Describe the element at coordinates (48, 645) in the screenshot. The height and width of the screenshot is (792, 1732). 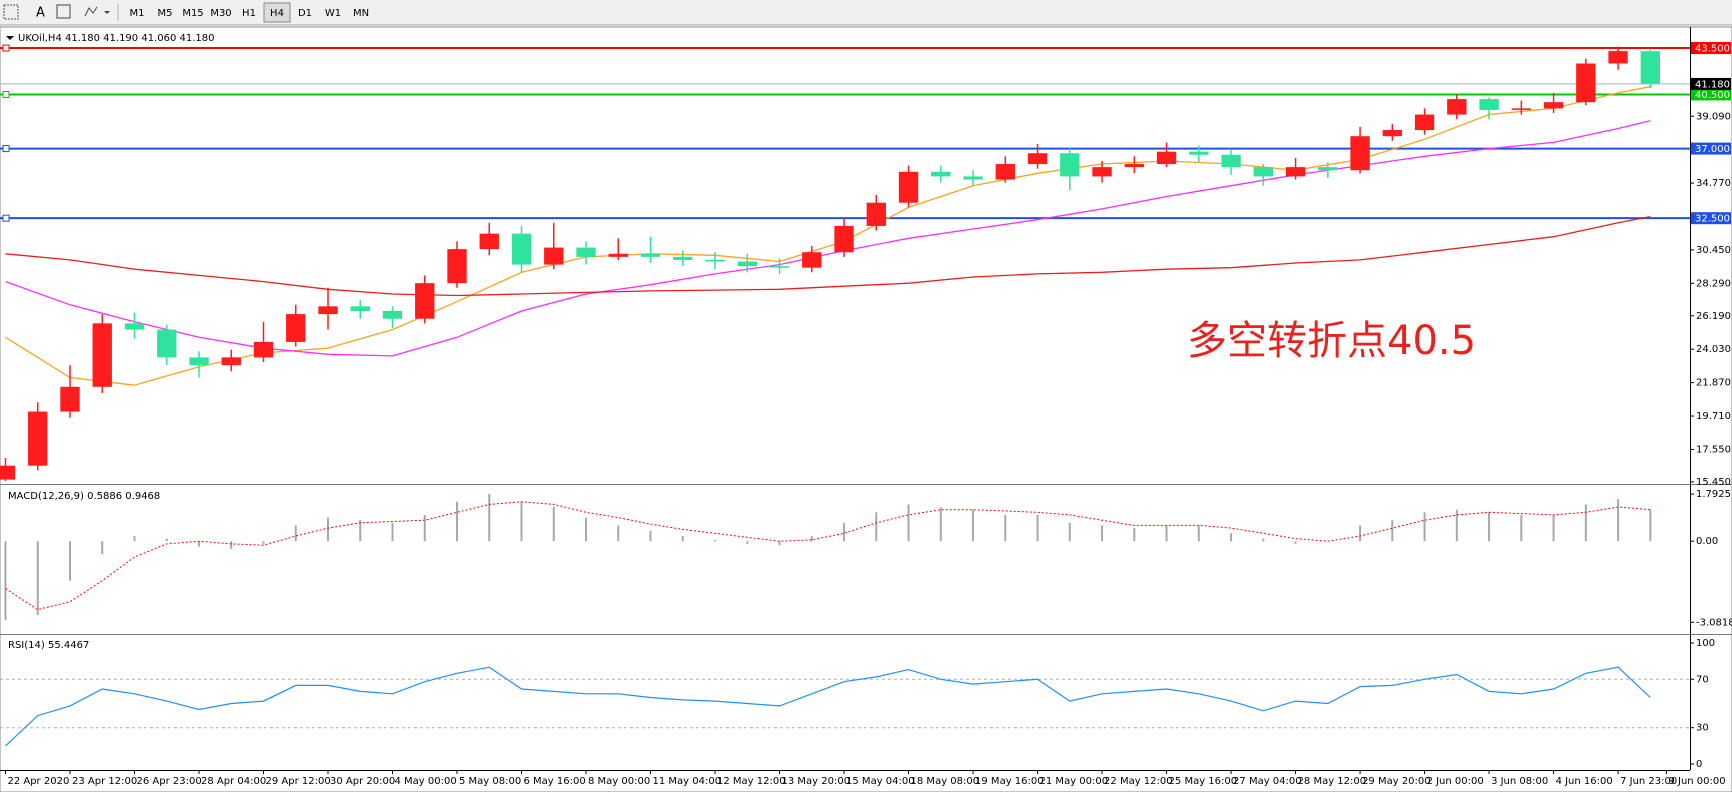
I see `rsi-title: RSI(14) 55.4467` at that location.